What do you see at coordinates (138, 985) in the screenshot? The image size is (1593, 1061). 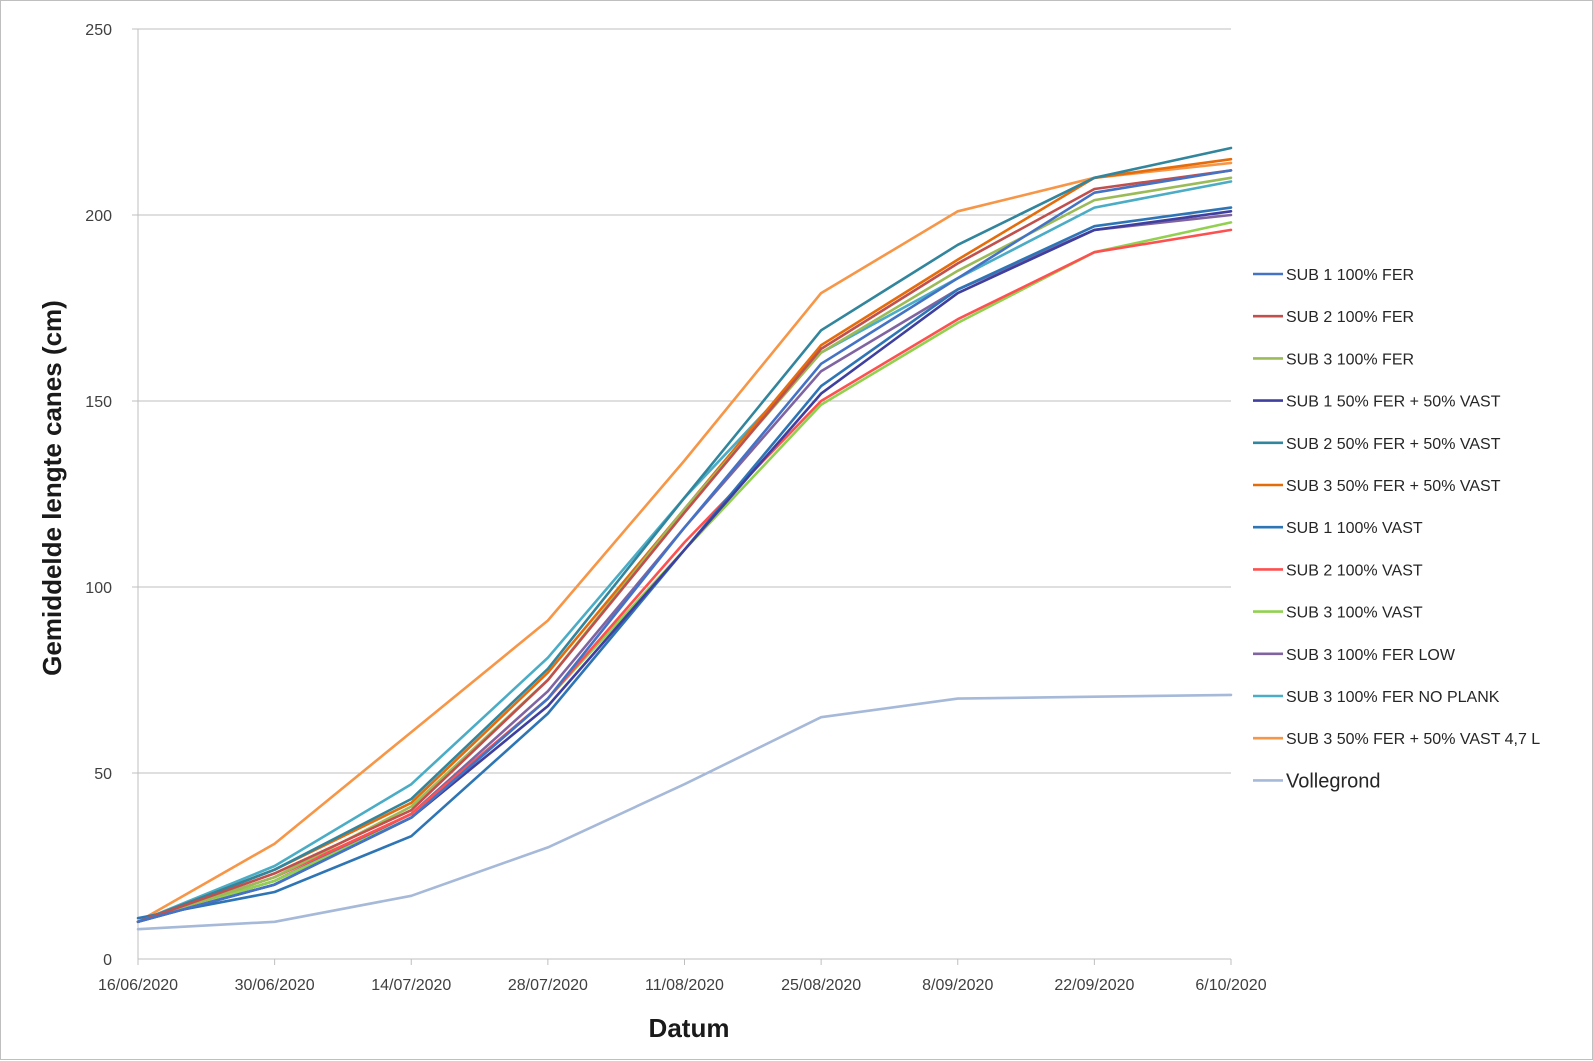 I see `x-tick-label: 16/06/2020` at bounding box center [138, 985].